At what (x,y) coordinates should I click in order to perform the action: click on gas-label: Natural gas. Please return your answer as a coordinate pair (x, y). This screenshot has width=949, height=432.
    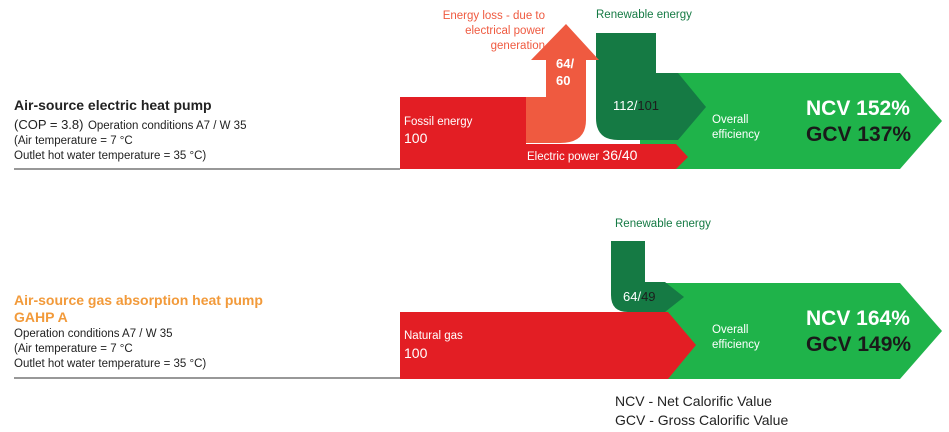
    Looking at the image, I should click on (433, 336).